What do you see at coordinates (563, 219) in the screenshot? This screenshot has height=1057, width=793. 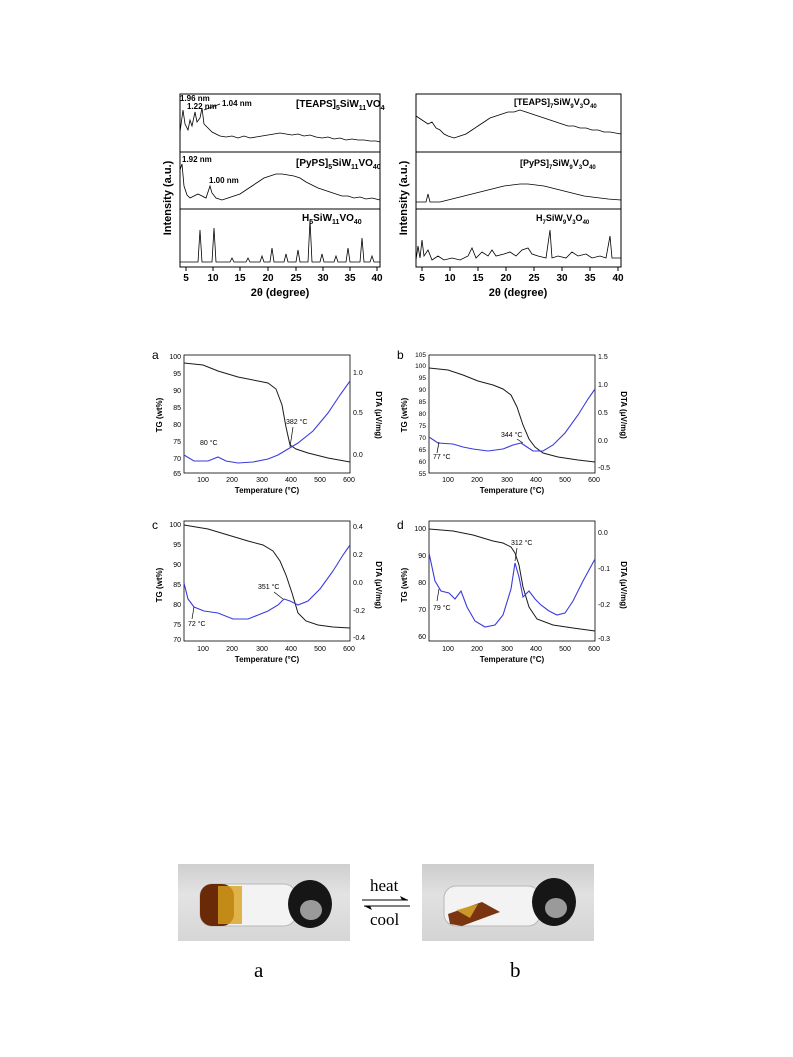 I see `xrd-right-label-3: H7SiW9V3O40` at bounding box center [563, 219].